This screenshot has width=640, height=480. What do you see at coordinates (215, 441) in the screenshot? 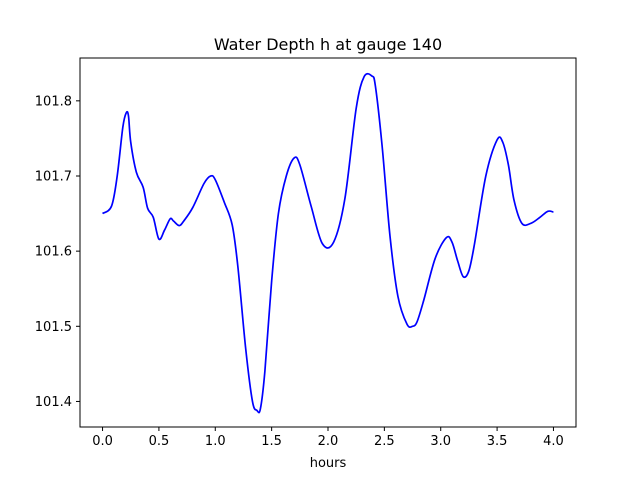
I see `x-tick-label: 1.0` at bounding box center [215, 441].